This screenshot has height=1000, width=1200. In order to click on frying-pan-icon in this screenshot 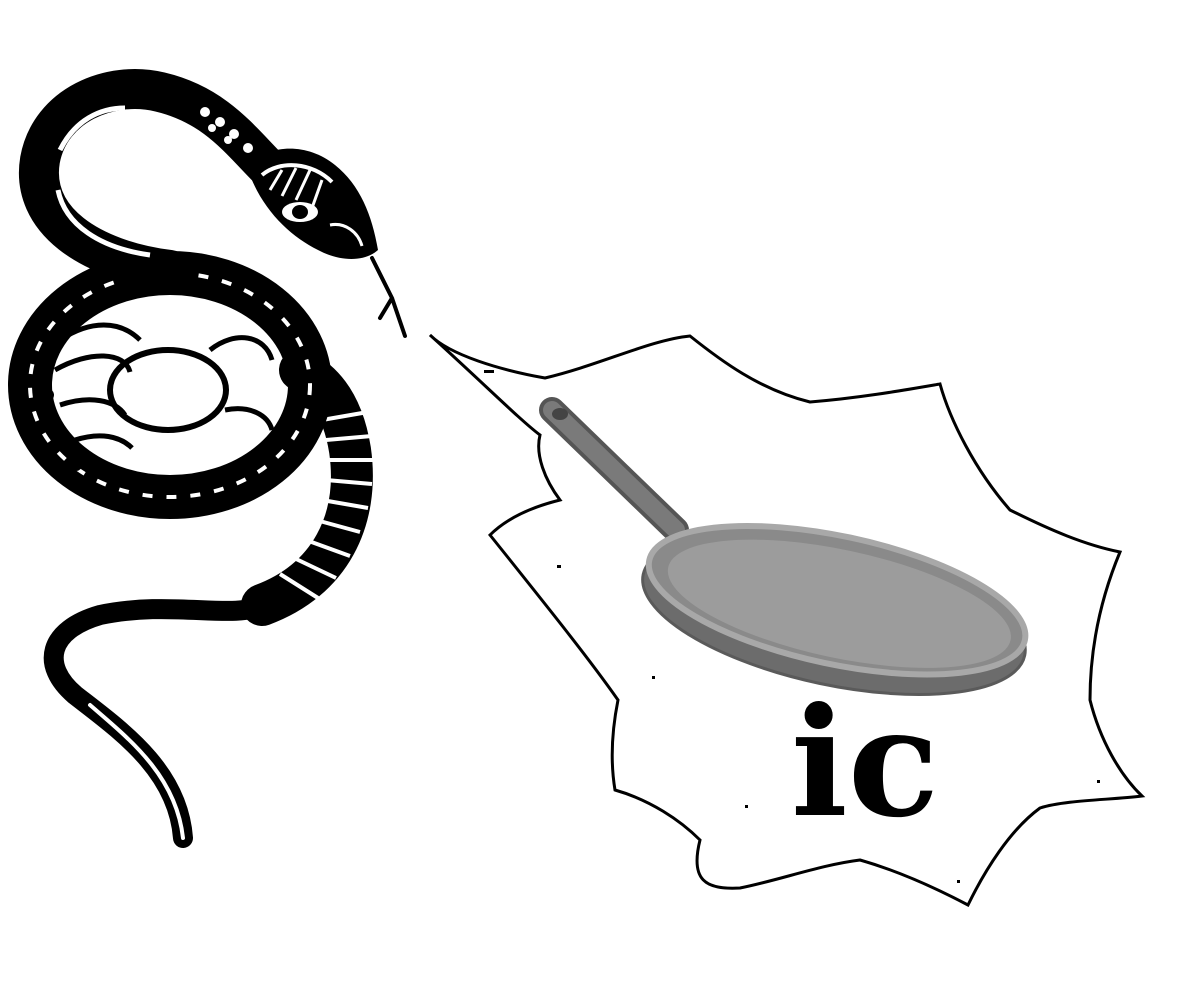, I will do `click(784, 546)`.